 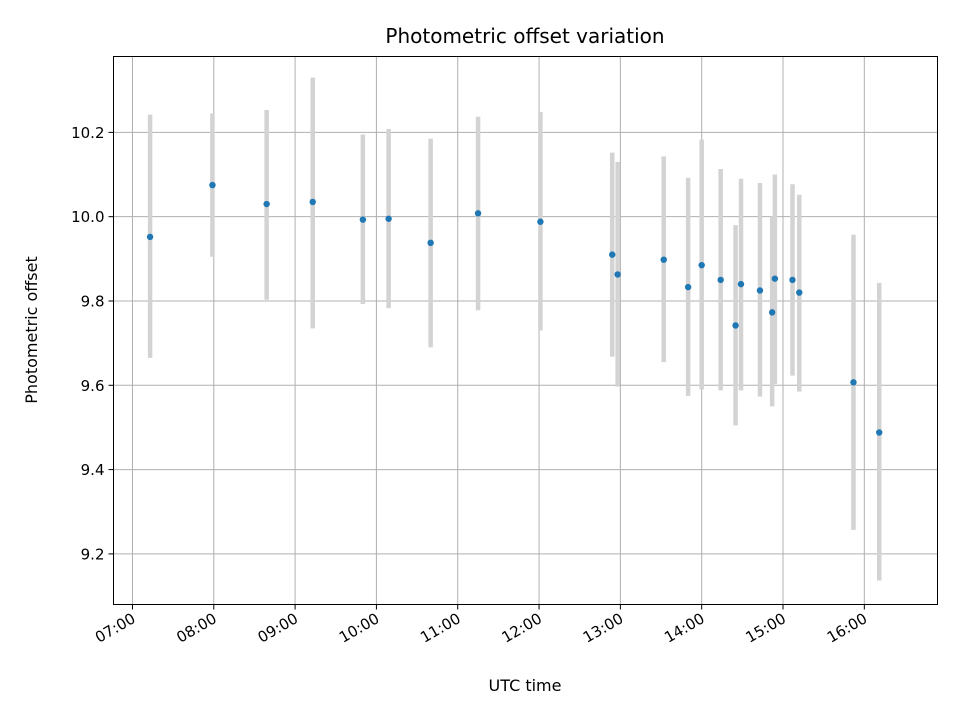 I want to click on y-tick-label: 10.2, so click(x=87, y=133).